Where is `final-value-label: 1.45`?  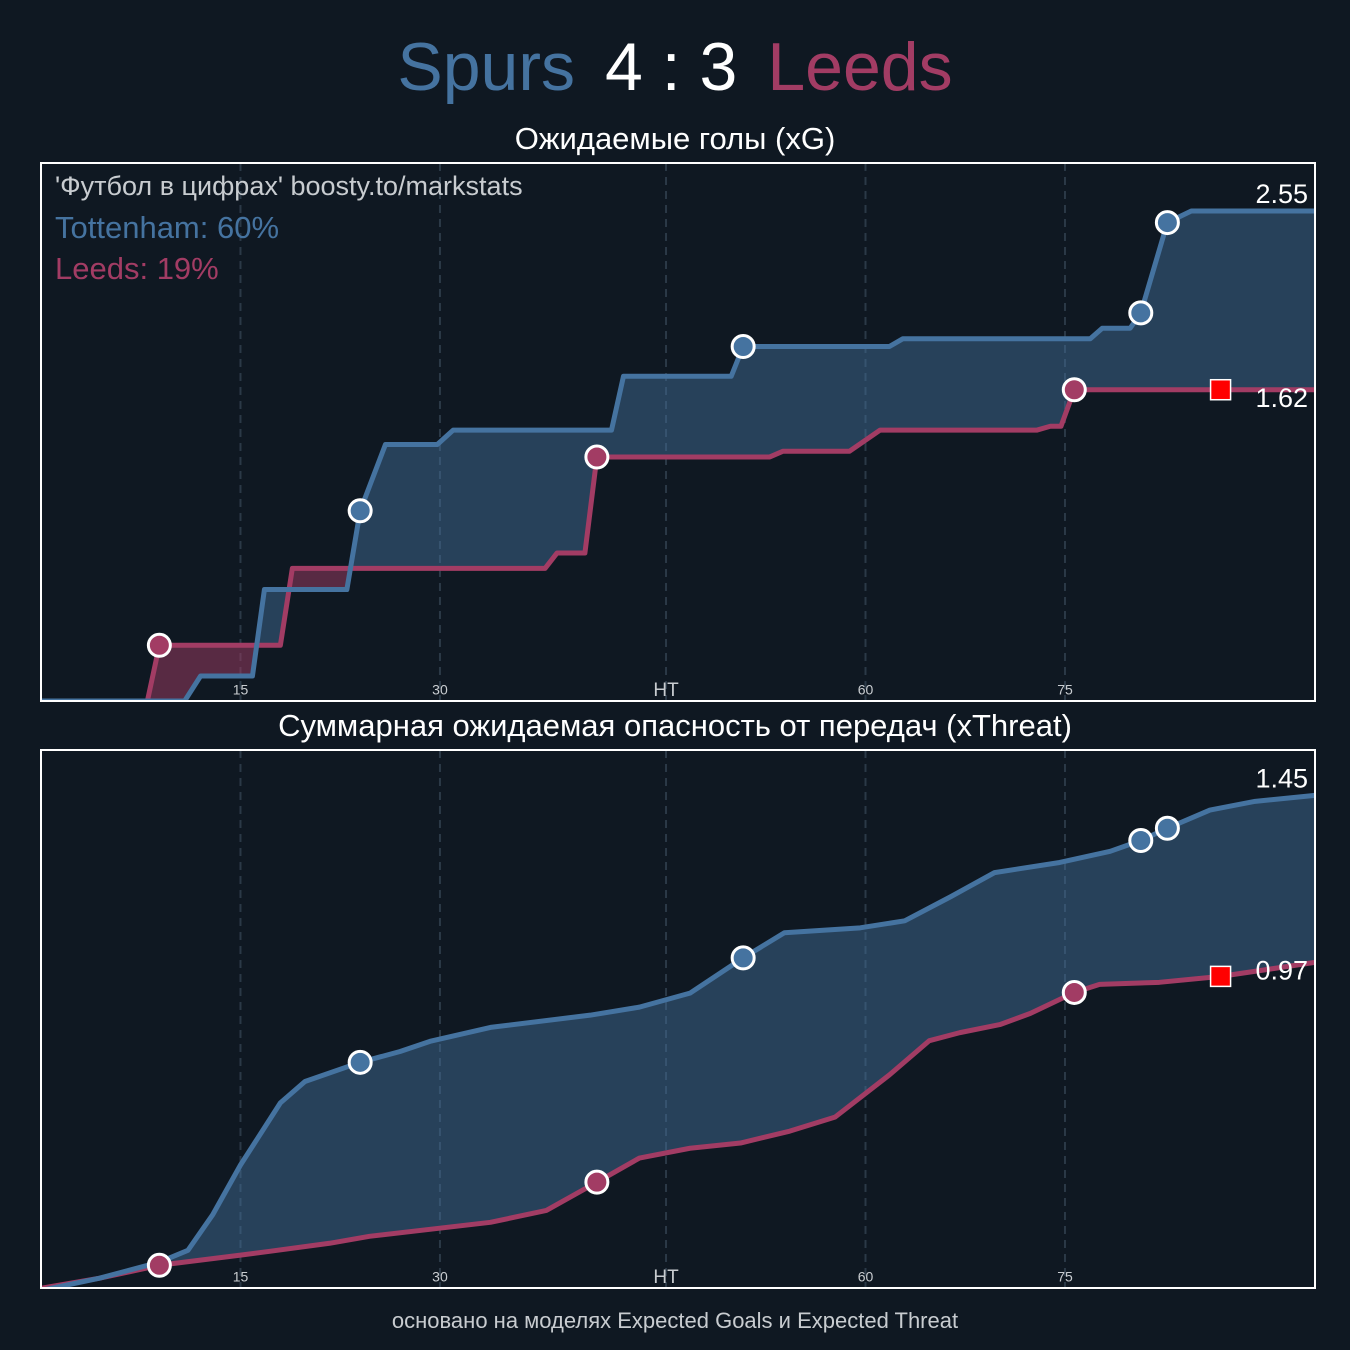 final-value-label: 1.45 is located at coordinates (1281, 779).